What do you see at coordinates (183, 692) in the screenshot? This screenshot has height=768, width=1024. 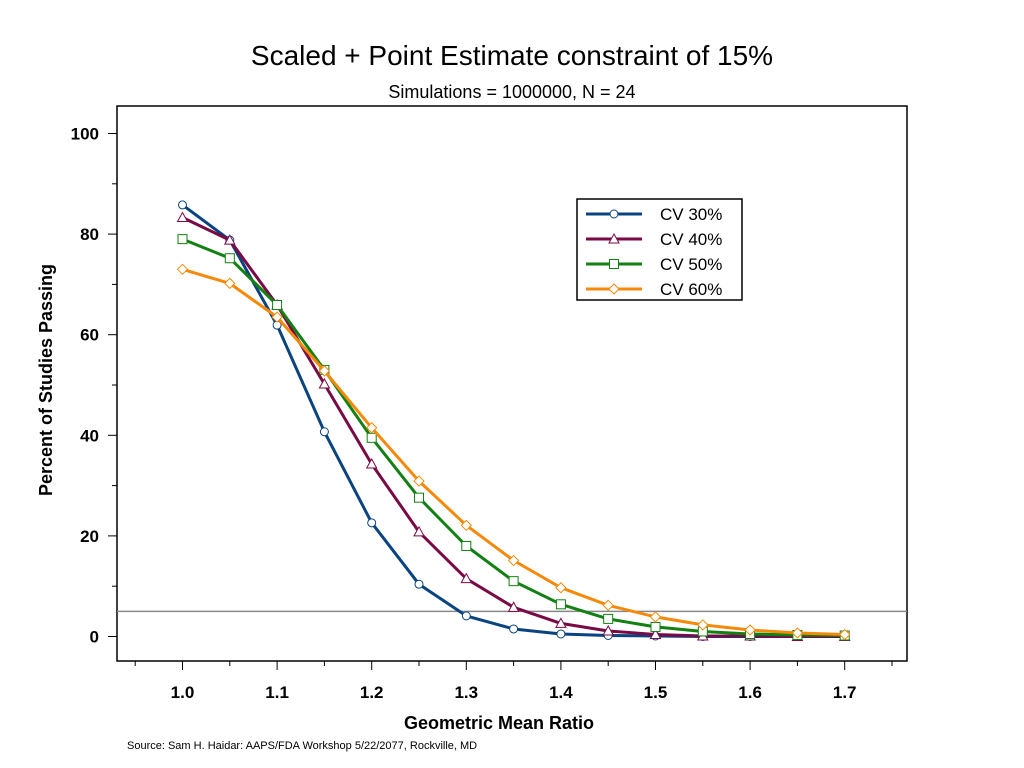 I see `x-tick-label: 1.0` at bounding box center [183, 692].